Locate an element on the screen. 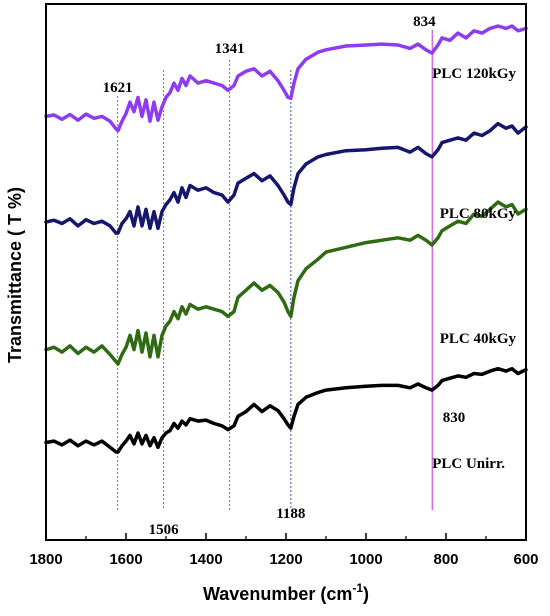  x-tick-label-1000: 1000 is located at coordinates (365, 559).